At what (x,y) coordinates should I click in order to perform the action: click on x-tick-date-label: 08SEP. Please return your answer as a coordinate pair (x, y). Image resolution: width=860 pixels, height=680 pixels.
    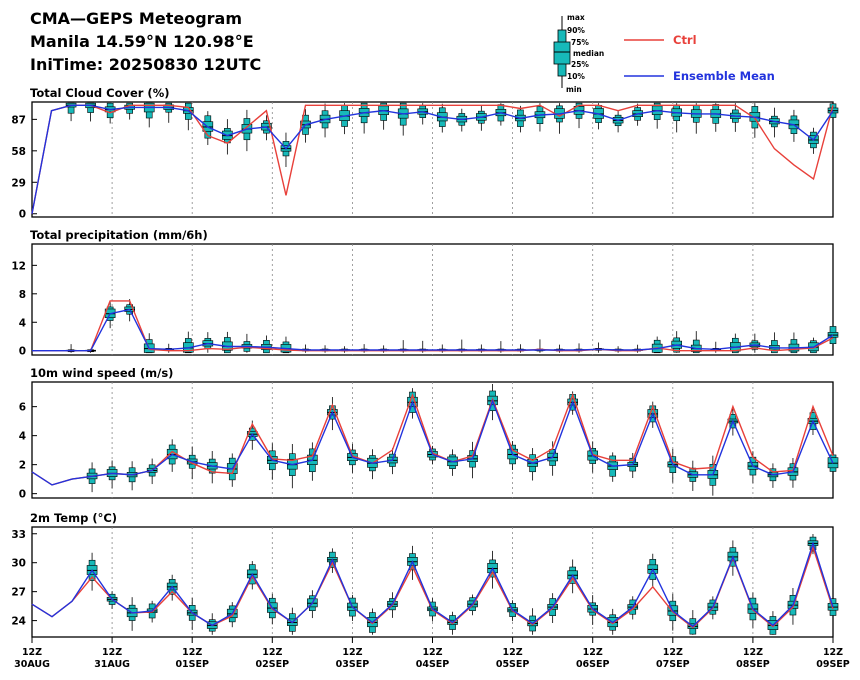
    Looking at the image, I should click on (753, 664).